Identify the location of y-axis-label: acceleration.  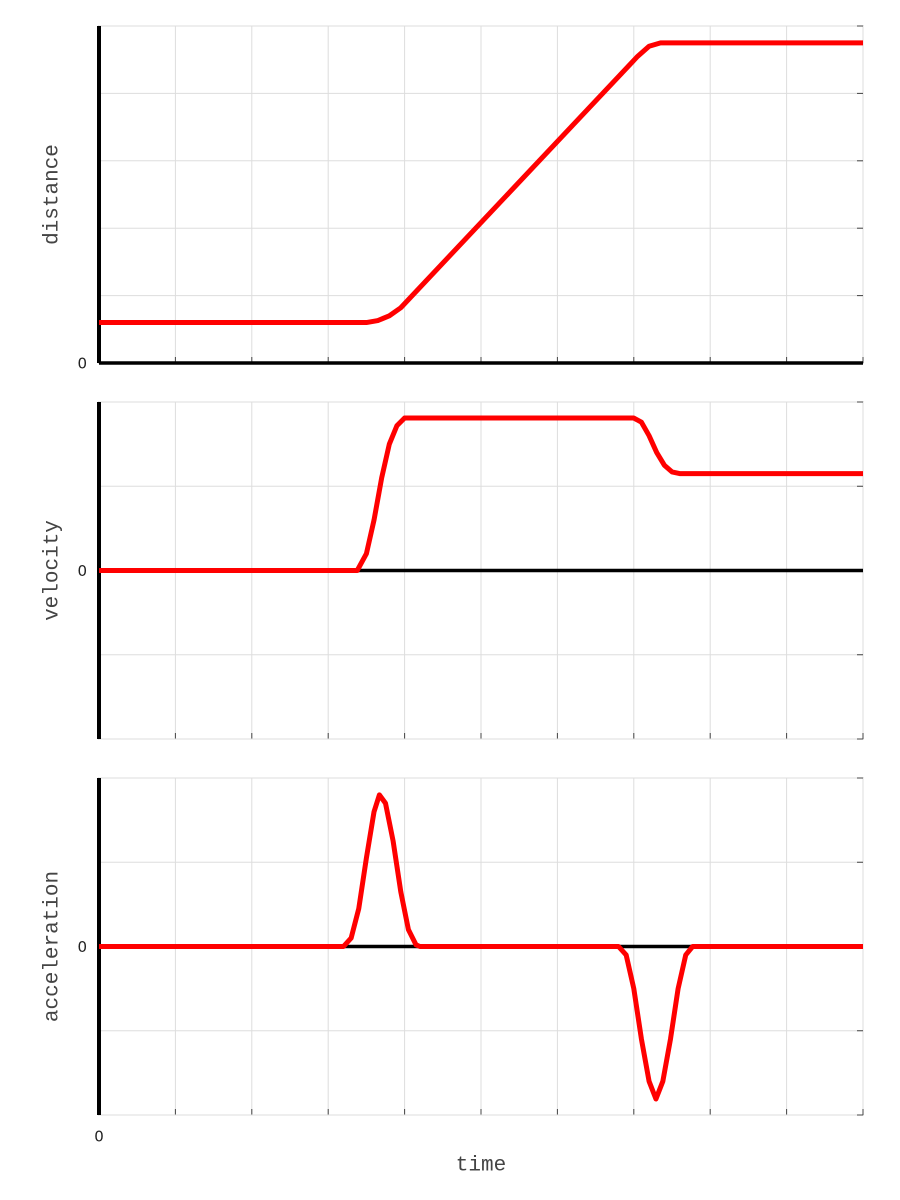
(53, 946).